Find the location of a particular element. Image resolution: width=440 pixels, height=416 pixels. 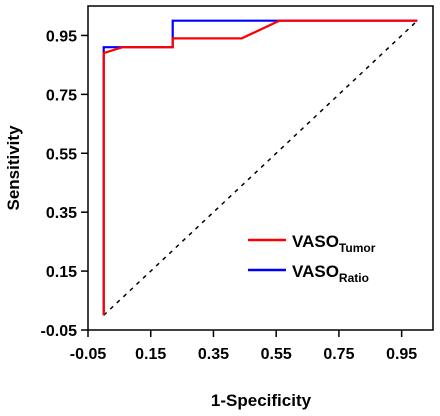

legend: VASOTumor VASORatio is located at coordinates (312, 258).